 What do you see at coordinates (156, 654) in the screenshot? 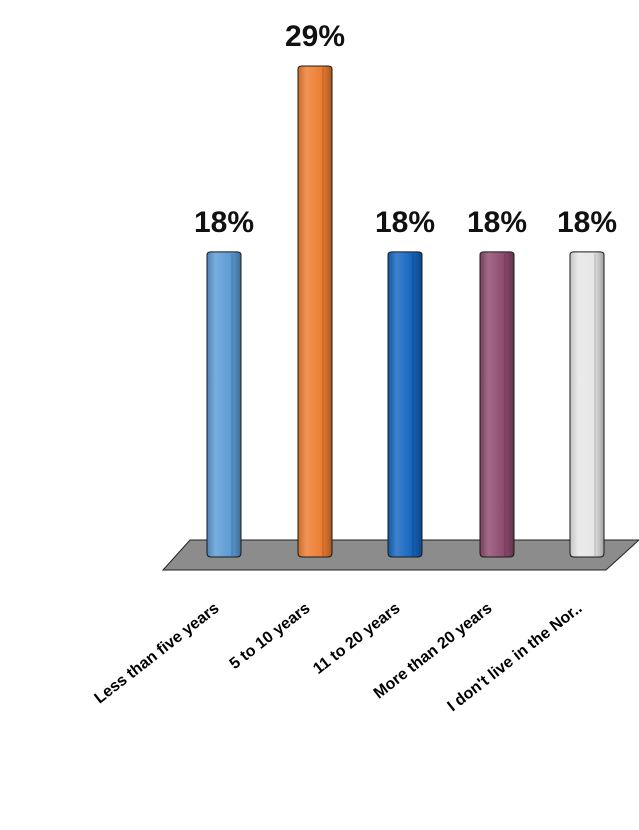
I see `category-label: Less than five years` at bounding box center [156, 654].